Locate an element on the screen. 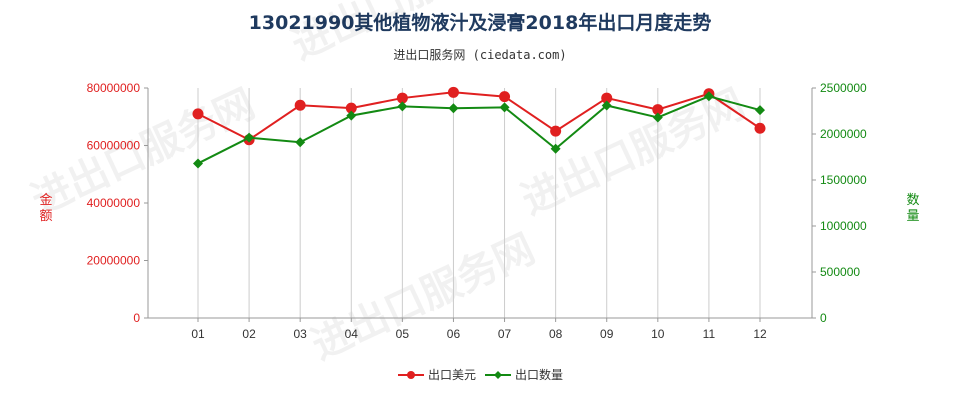  right-tick-label: 500000 is located at coordinates (840, 272).